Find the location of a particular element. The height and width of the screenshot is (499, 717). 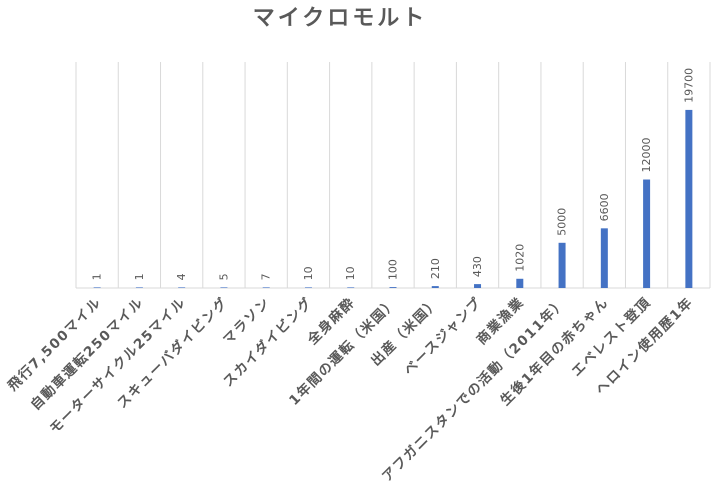

data-label: 6600 is located at coordinates (604, 207).